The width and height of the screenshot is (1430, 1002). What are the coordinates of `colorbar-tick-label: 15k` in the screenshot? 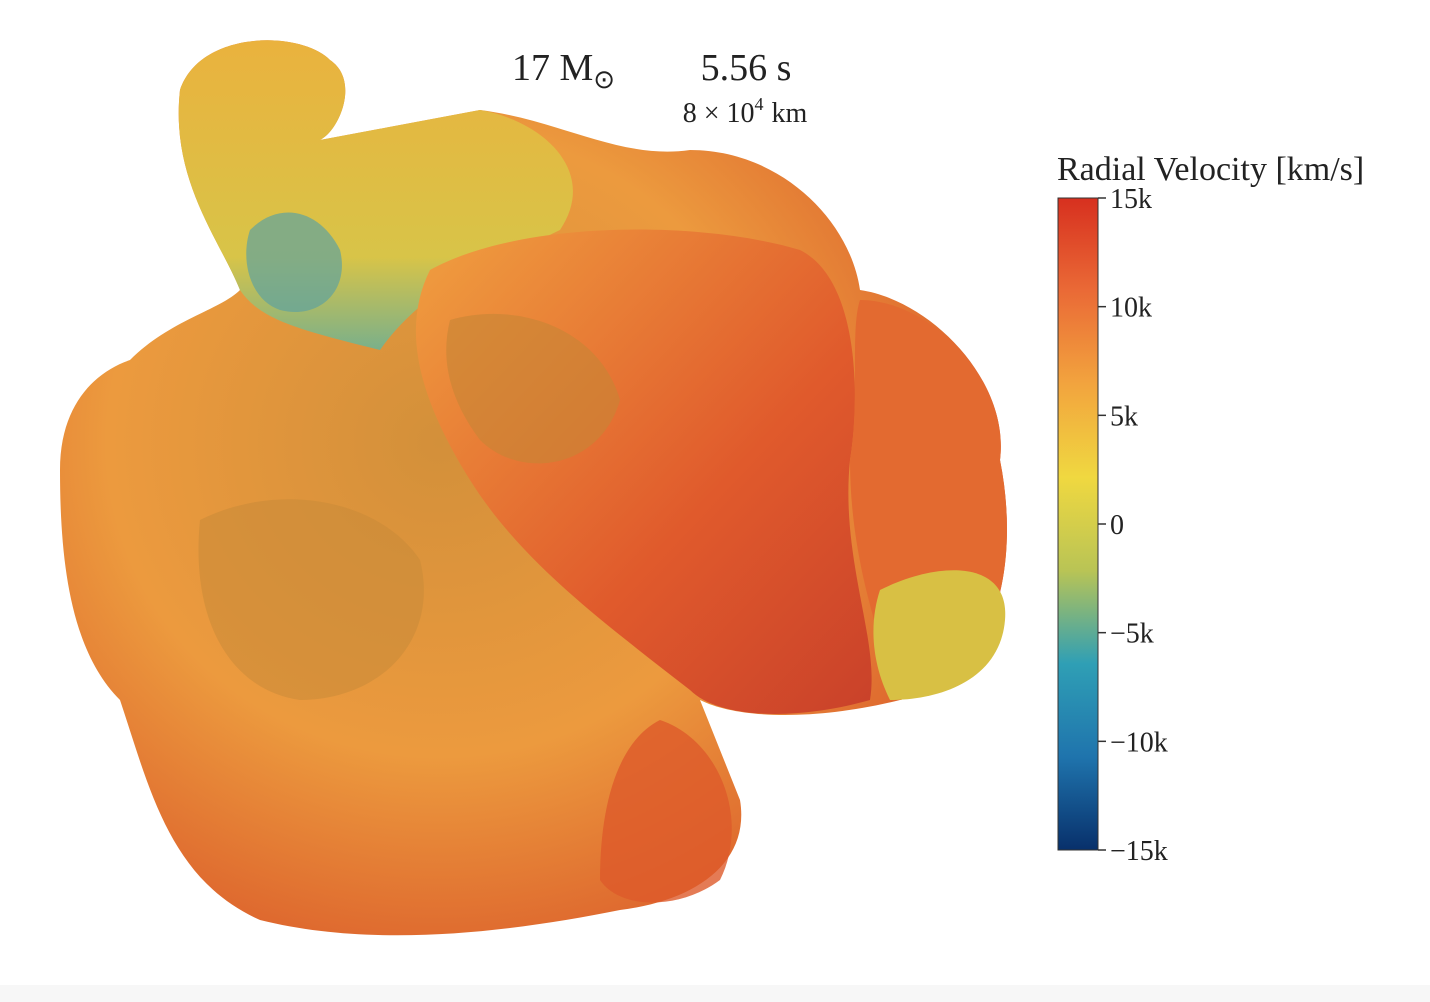 It's located at (1131, 199).